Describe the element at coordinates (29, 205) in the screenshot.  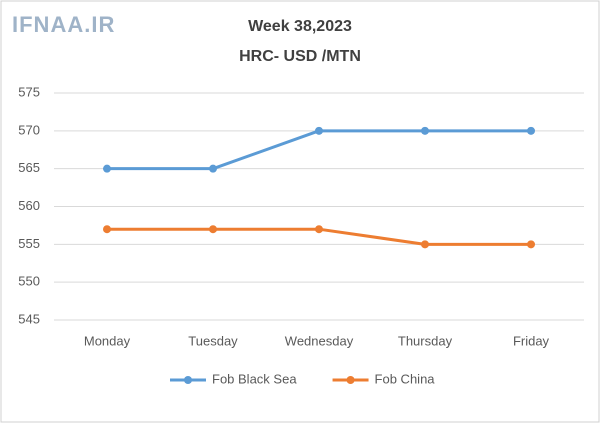
I see `y-tick-label: 560` at that location.